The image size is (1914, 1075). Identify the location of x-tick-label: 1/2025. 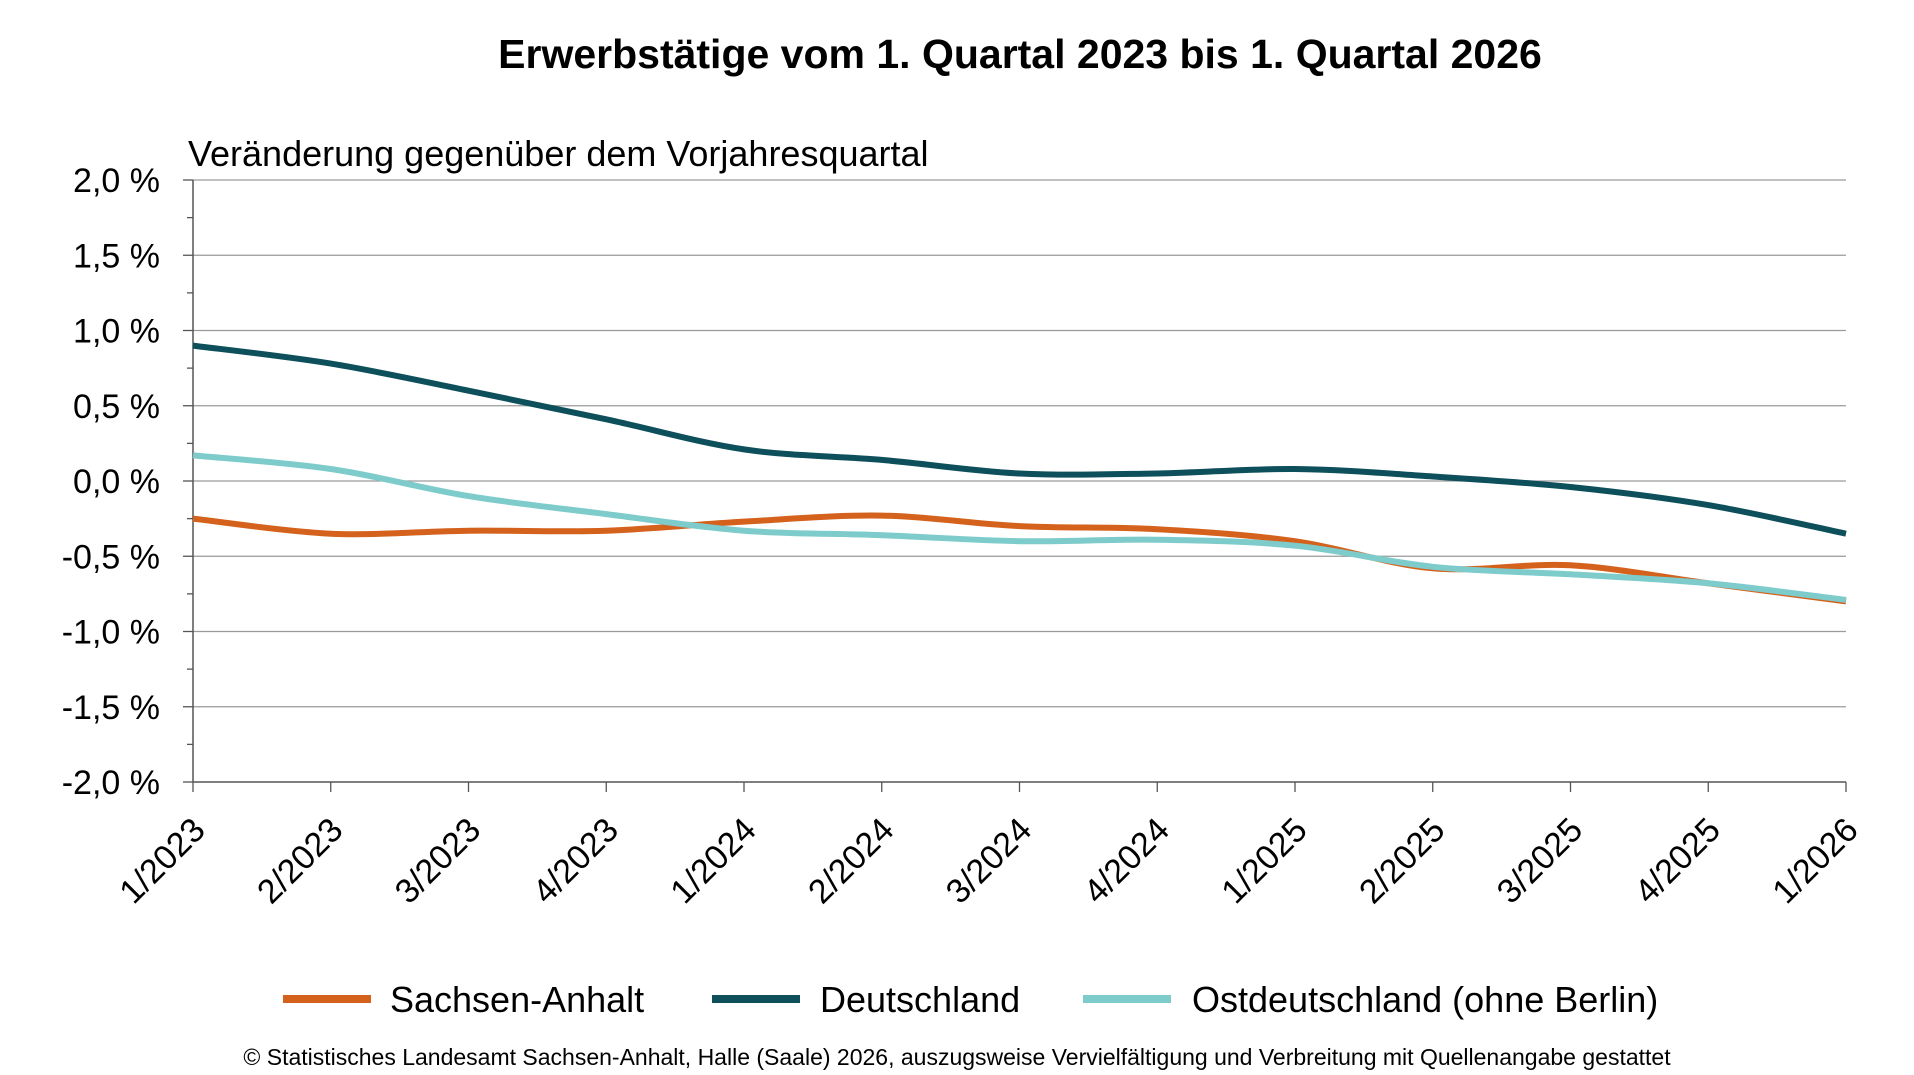
(1264, 861).